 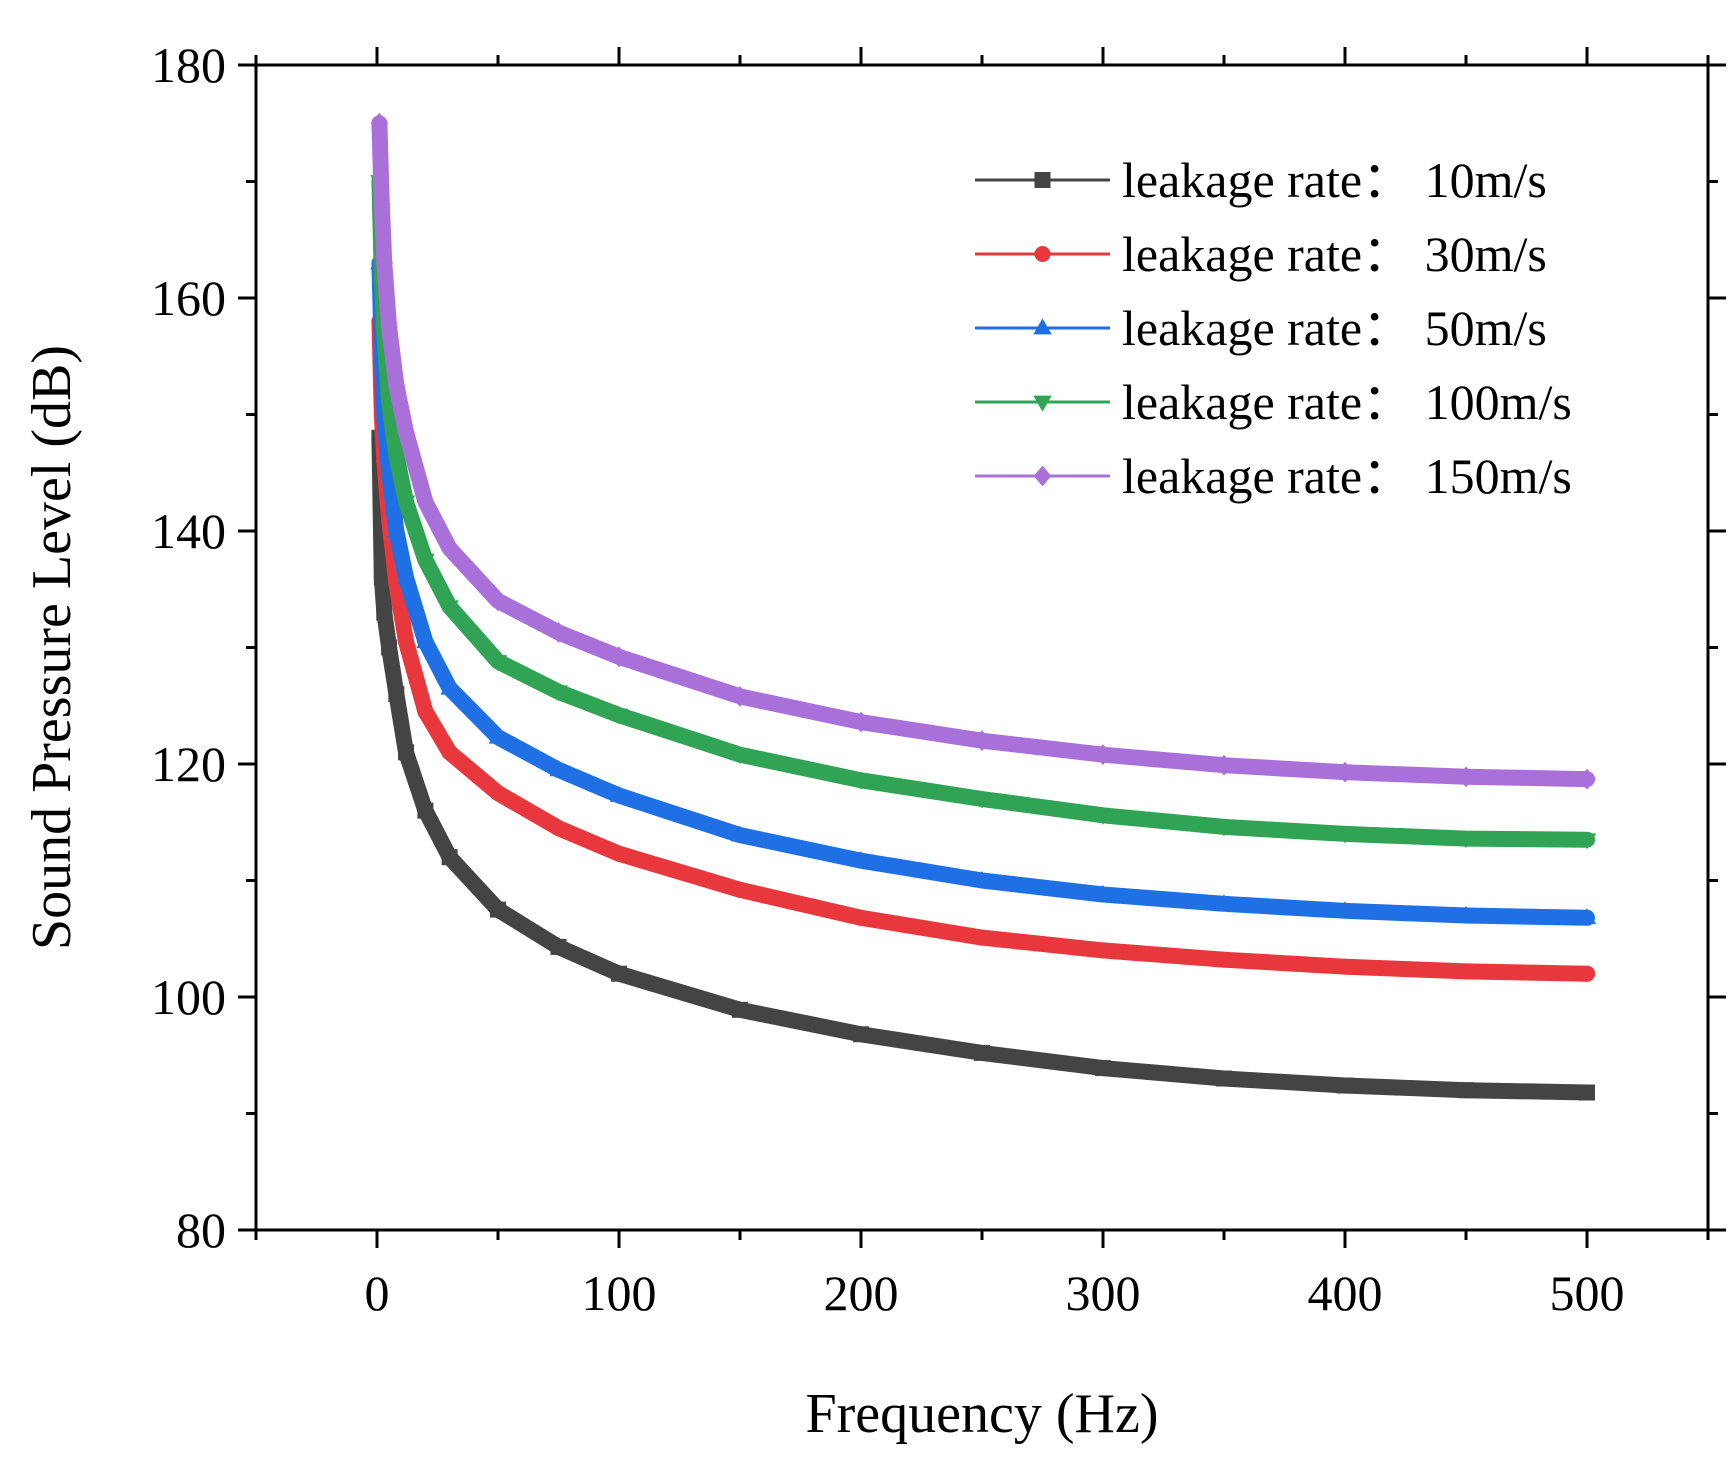 I want to click on y-tick-label: 140, so click(x=188, y=531).